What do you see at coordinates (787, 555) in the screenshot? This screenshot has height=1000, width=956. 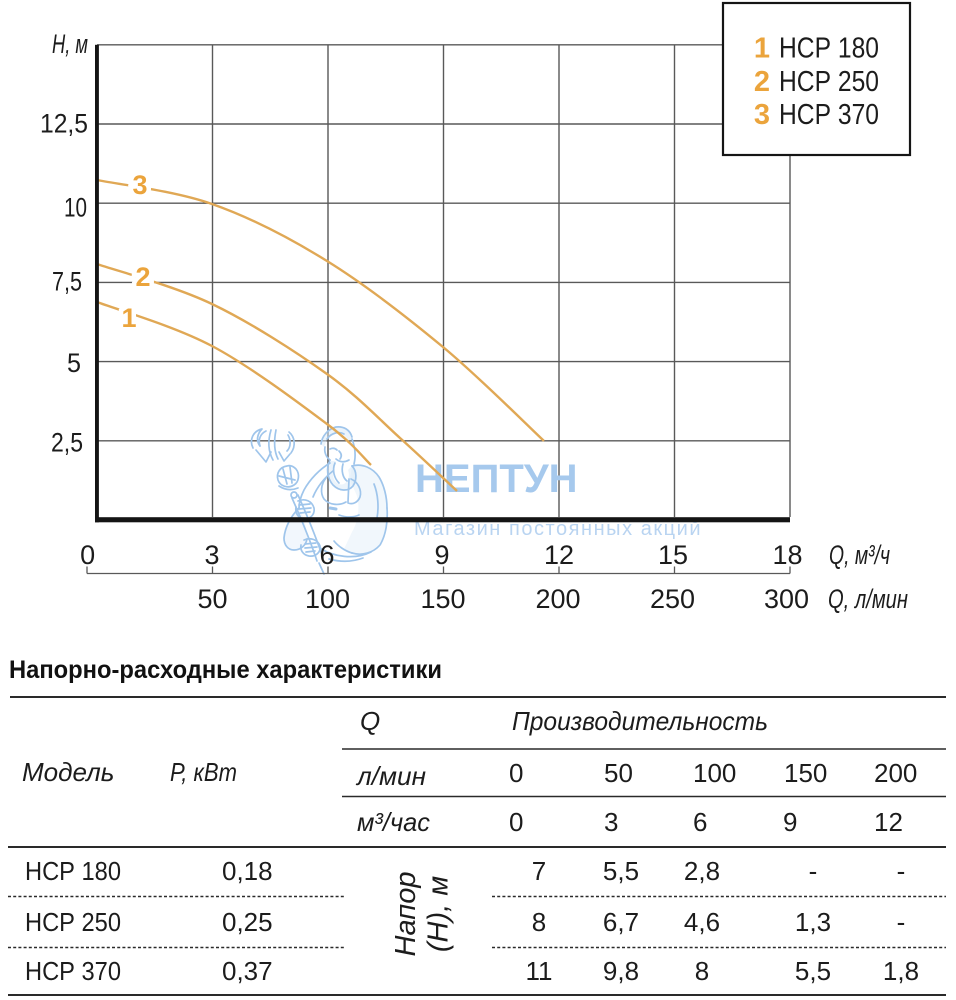 I see `svg-text: 18` at bounding box center [787, 555].